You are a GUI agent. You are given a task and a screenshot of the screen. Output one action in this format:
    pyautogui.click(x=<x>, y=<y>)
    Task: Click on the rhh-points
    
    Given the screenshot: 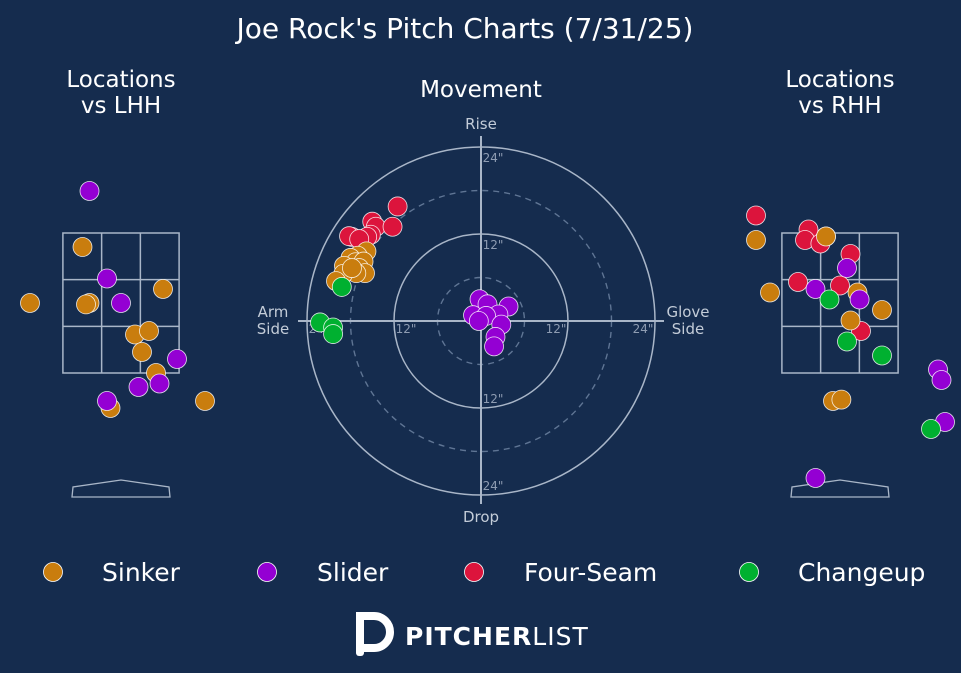 What is the action you would take?
    pyautogui.click(x=850, y=346)
    